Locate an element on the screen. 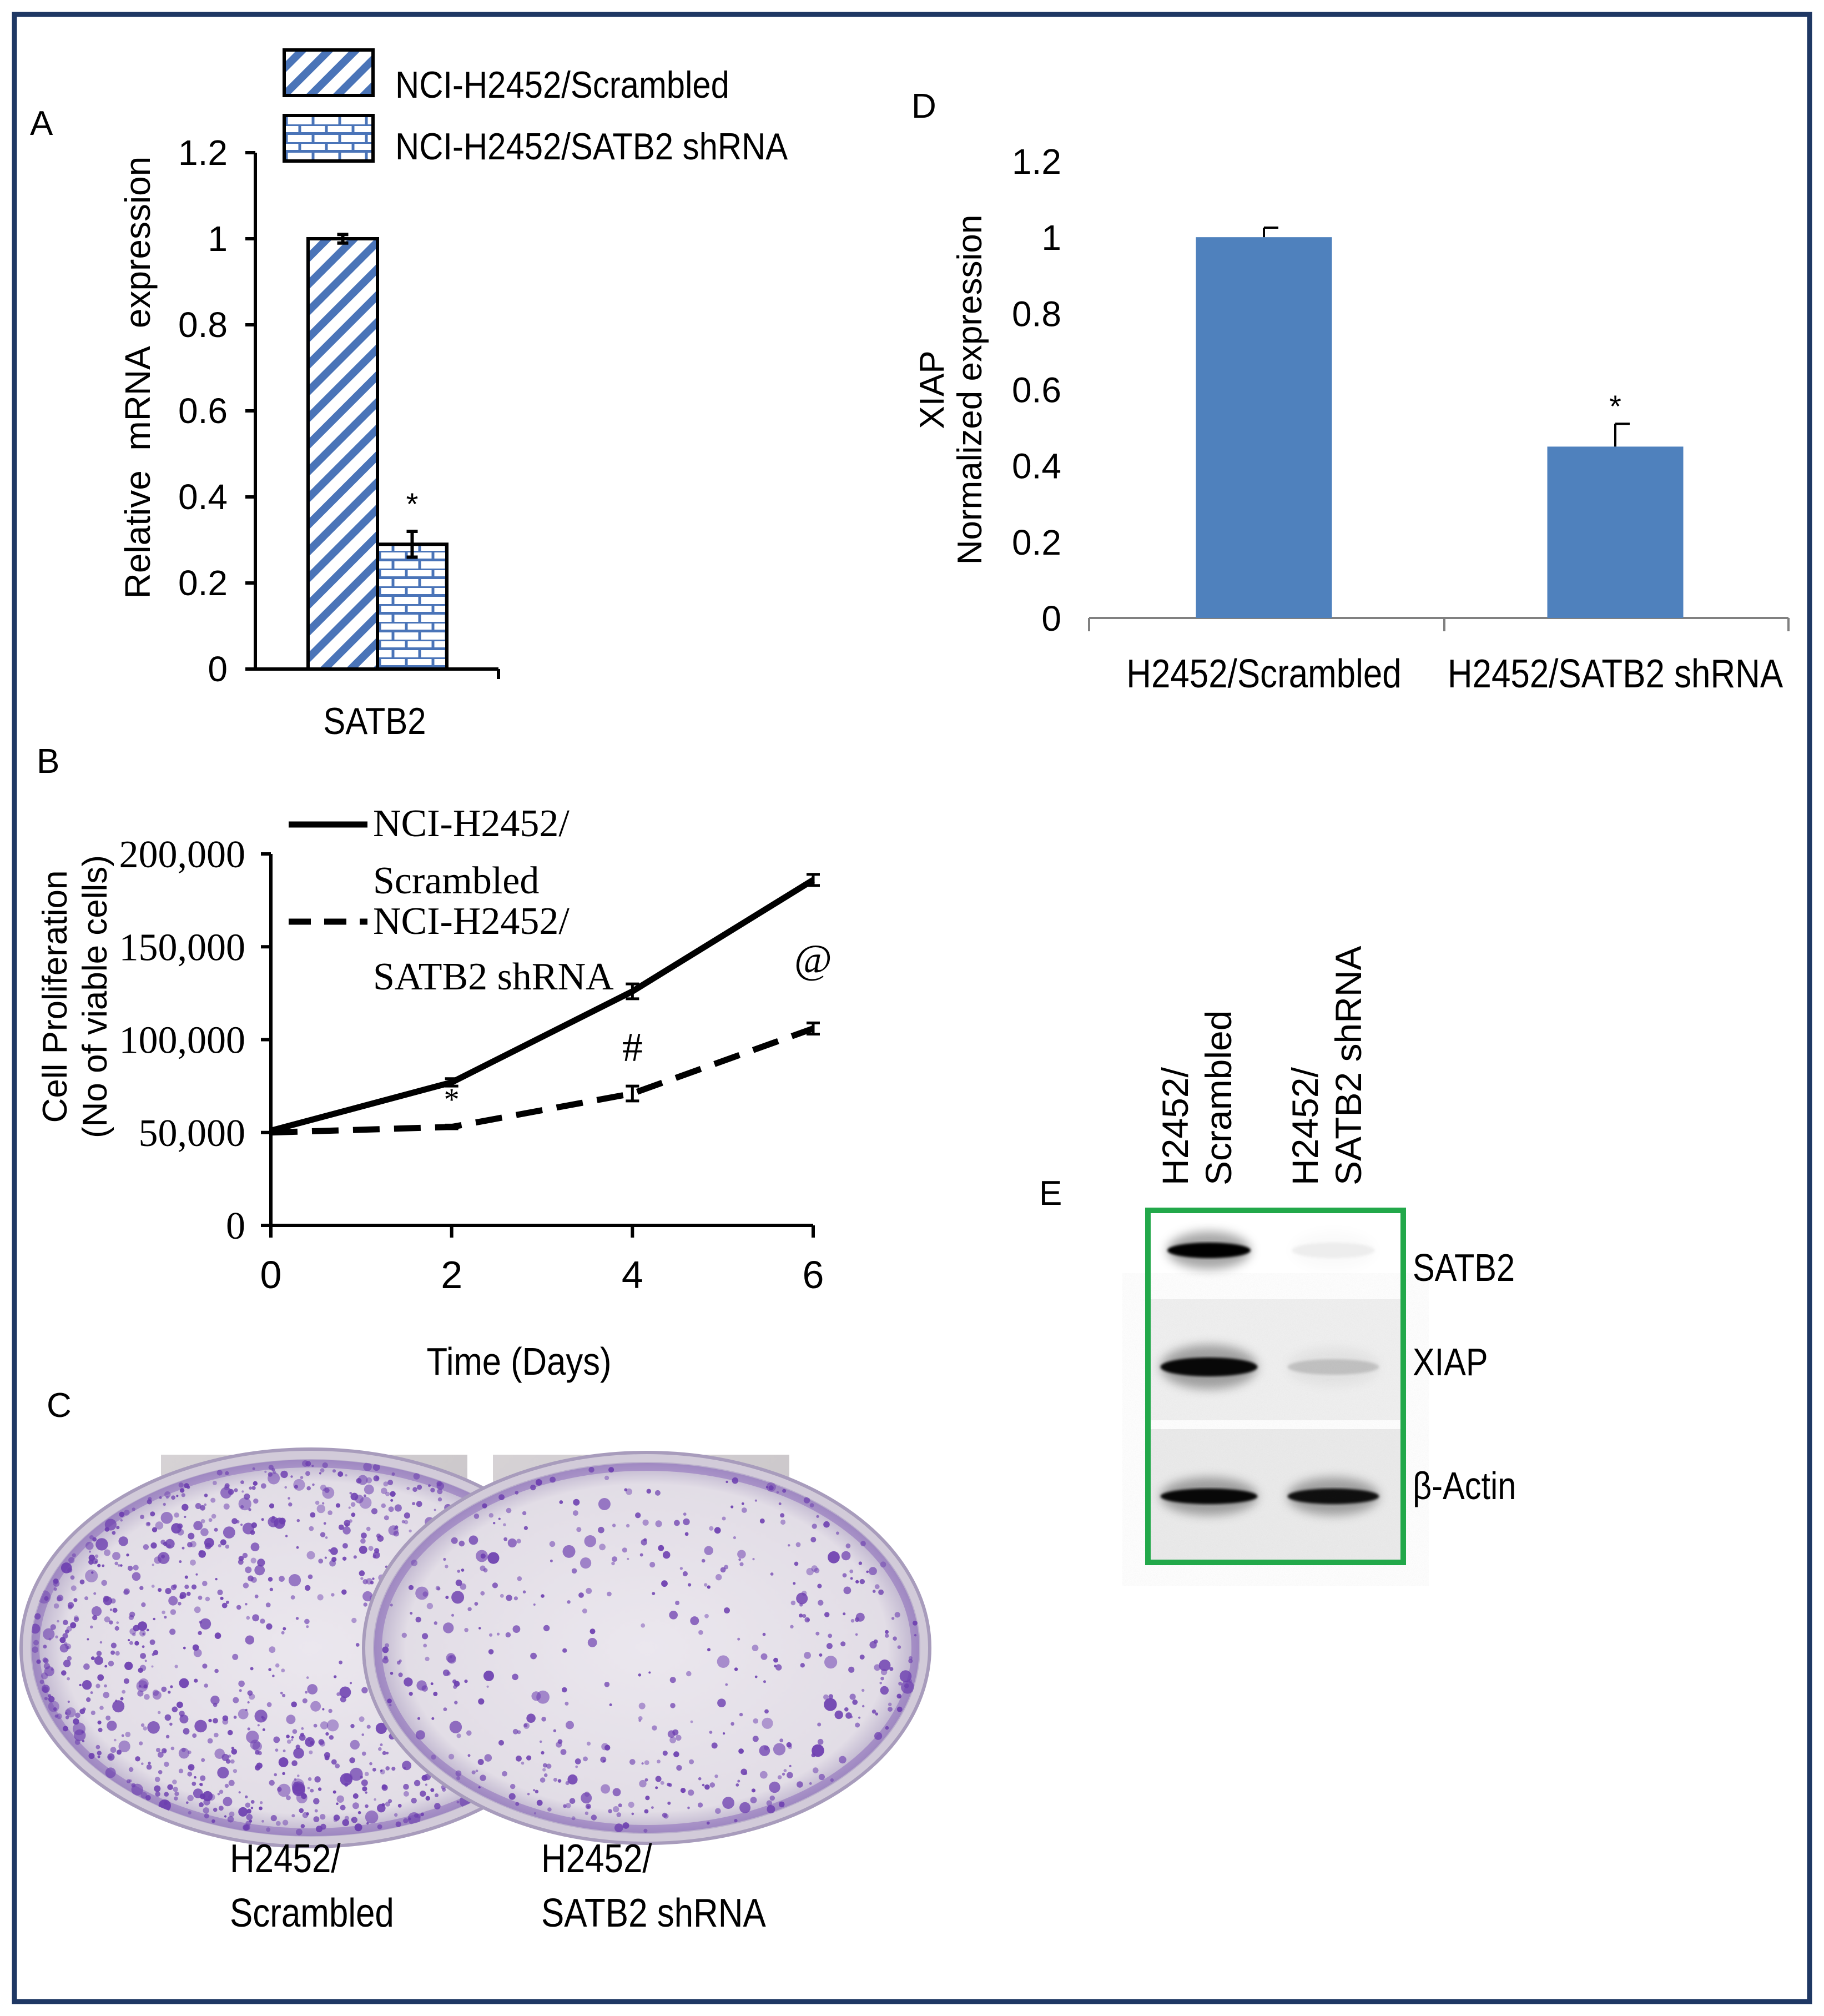  band-label-actin: β-Actin is located at coordinates (1464, 1485).